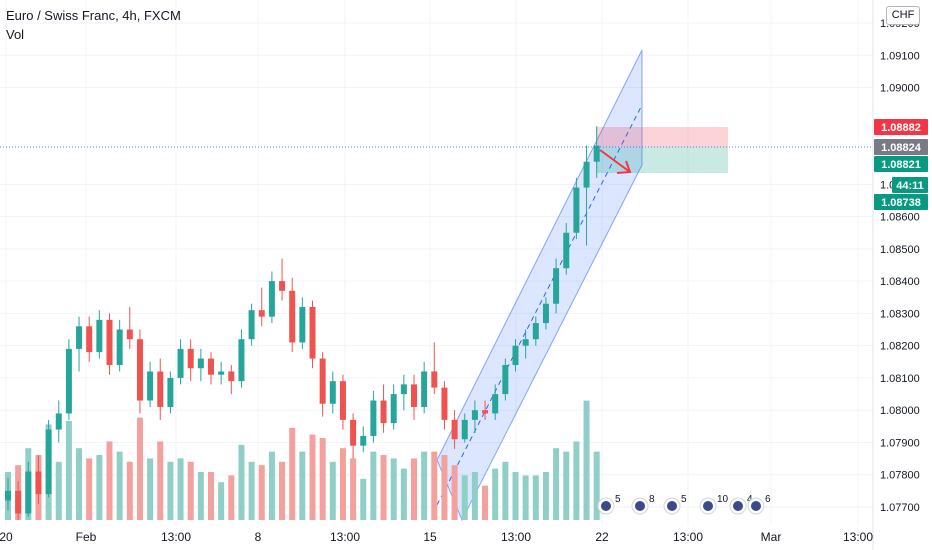 The height and width of the screenshot is (550, 932). I want to click on currency-badge: CHF, so click(903, 15).